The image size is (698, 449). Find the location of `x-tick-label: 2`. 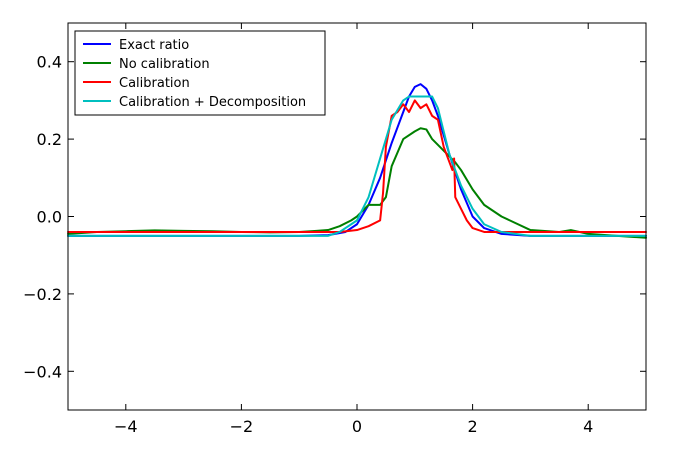

x-tick-label: 2 is located at coordinates (473, 426).